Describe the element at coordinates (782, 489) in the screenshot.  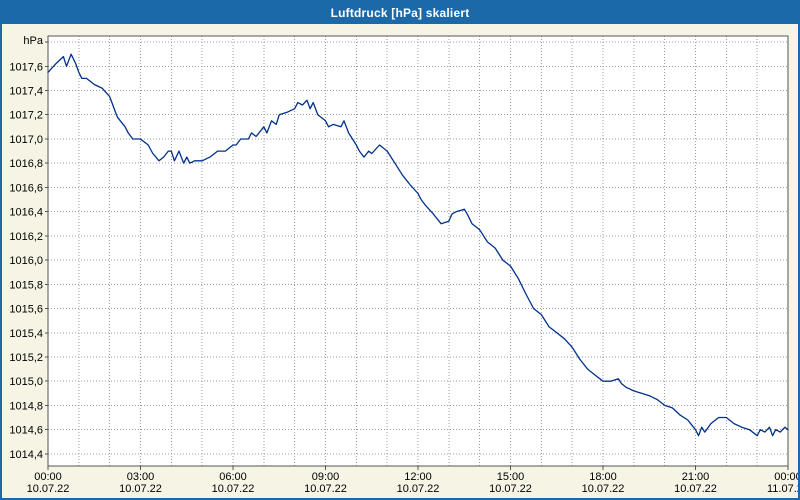
I see `x-axis-date-label: 11.07.22` at that location.